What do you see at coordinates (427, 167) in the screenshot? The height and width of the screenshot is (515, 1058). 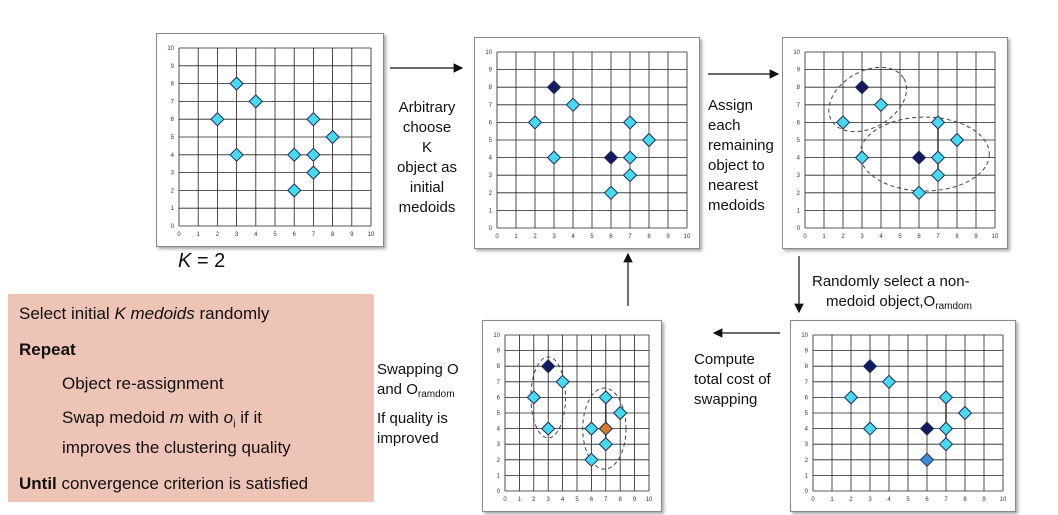 I see `step1-line: object as` at bounding box center [427, 167].